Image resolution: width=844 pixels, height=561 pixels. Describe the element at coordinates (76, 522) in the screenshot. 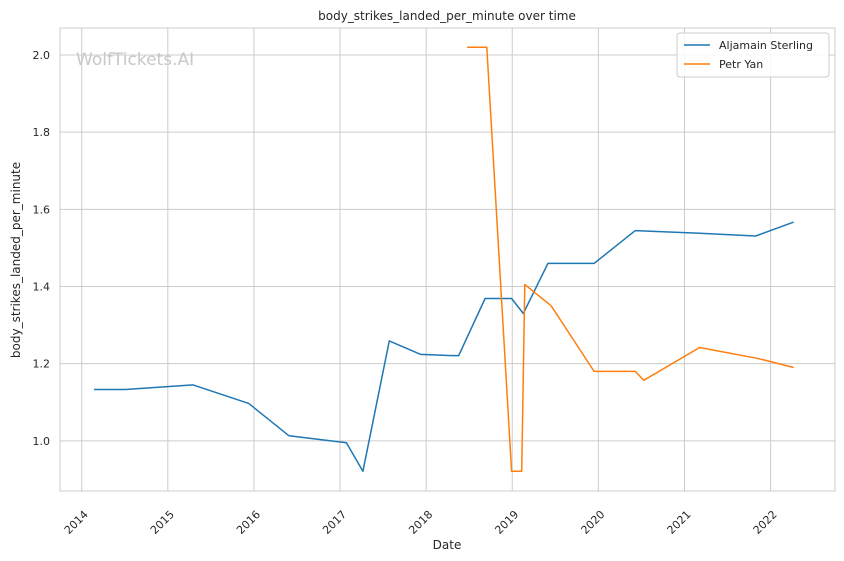

I see `x-tick-label: 2014` at that location.